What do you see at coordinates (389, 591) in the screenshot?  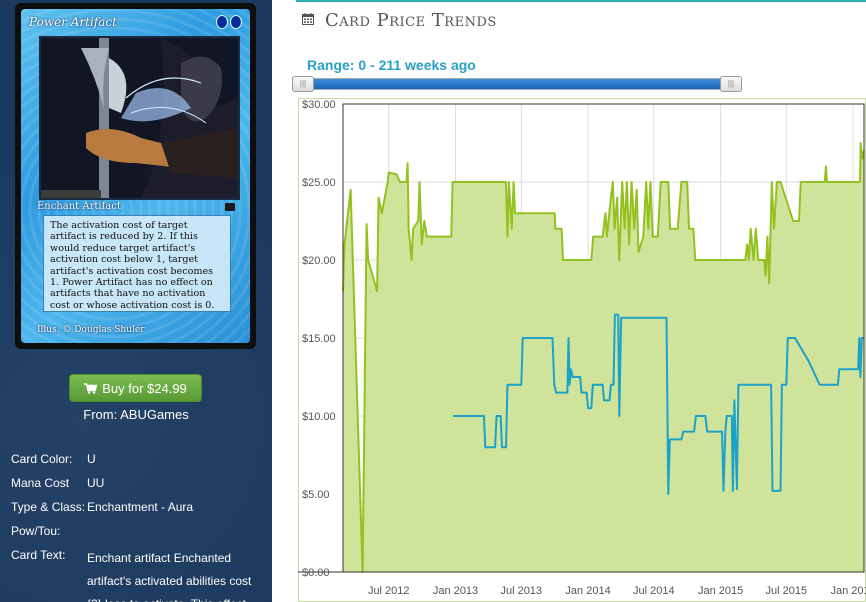 I see `x-tick-label: Jul 2012` at bounding box center [389, 591].